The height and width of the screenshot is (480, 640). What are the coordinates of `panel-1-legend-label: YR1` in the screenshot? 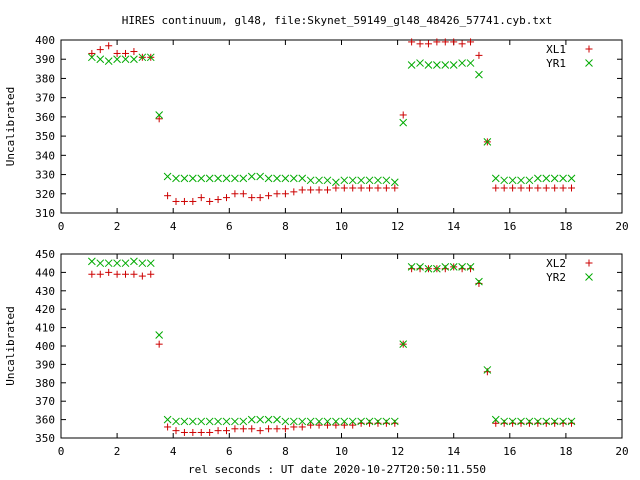 It's located at (556, 63).